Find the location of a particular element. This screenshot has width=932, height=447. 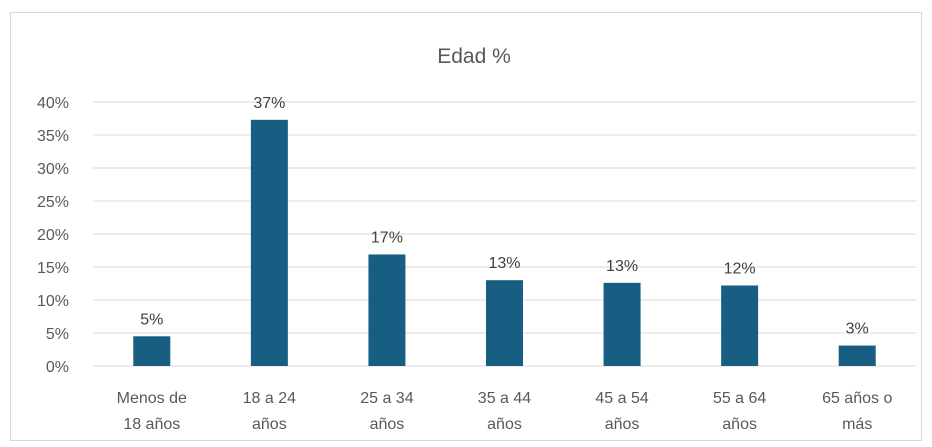

y-tick-label: 0% is located at coordinates (57, 367).